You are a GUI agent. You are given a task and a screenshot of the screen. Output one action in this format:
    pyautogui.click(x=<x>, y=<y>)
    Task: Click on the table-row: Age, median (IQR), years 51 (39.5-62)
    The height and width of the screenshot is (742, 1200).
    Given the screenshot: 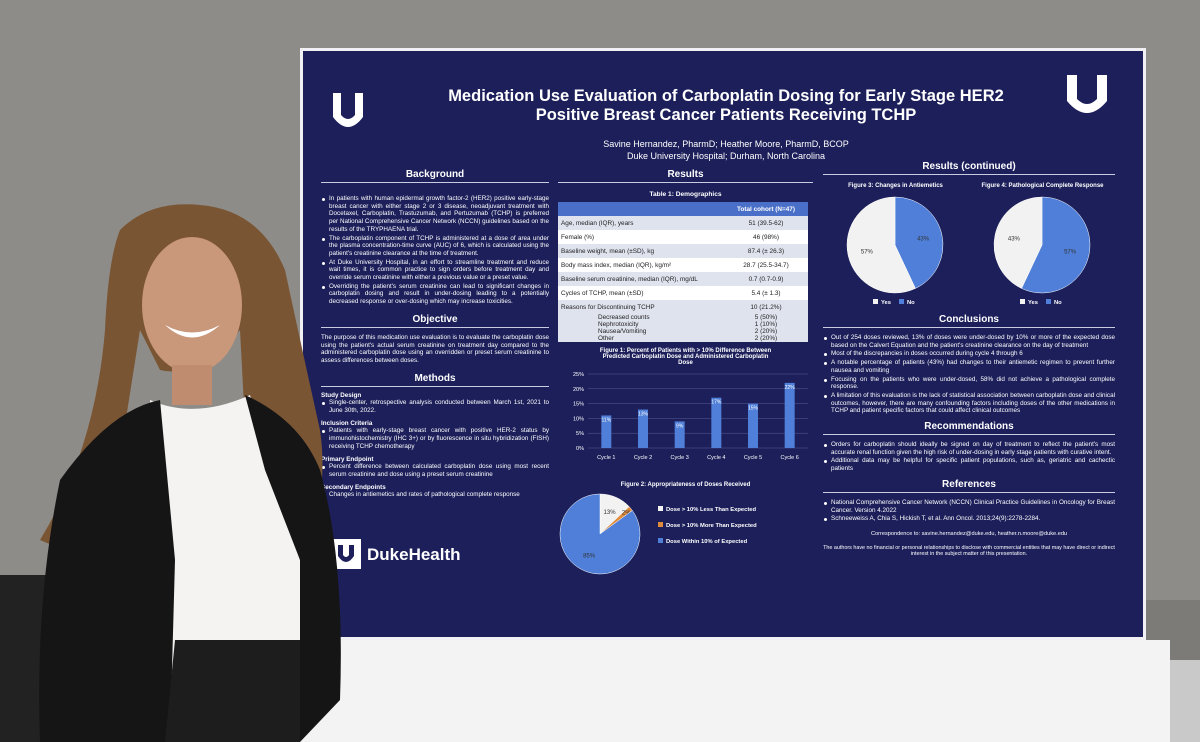 What is the action you would take?
    pyautogui.click(x=683, y=223)
    